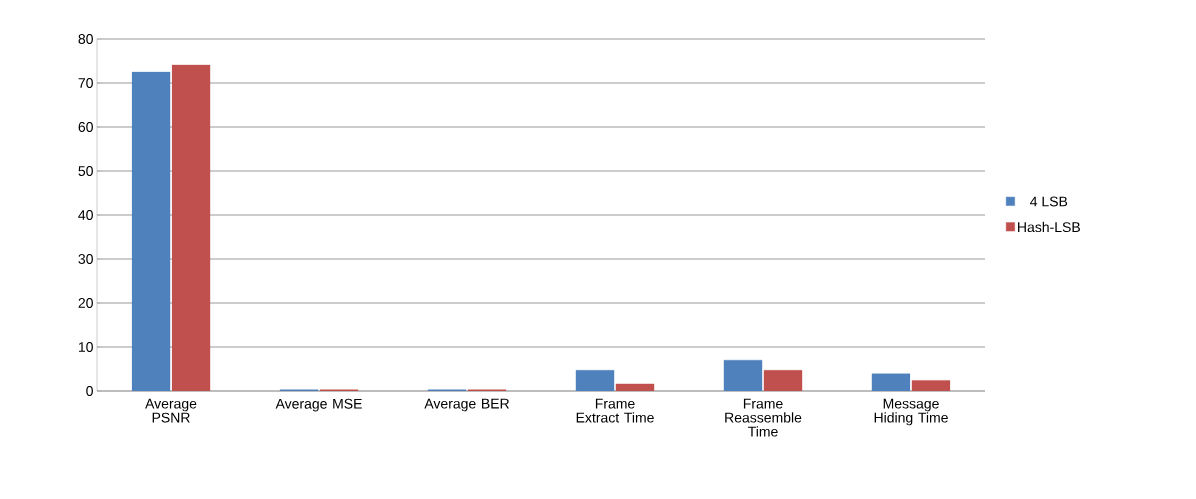  Describe the element at coordinates (85, 83) in the screenshot. I see `y-tick-label: 70` at that location.